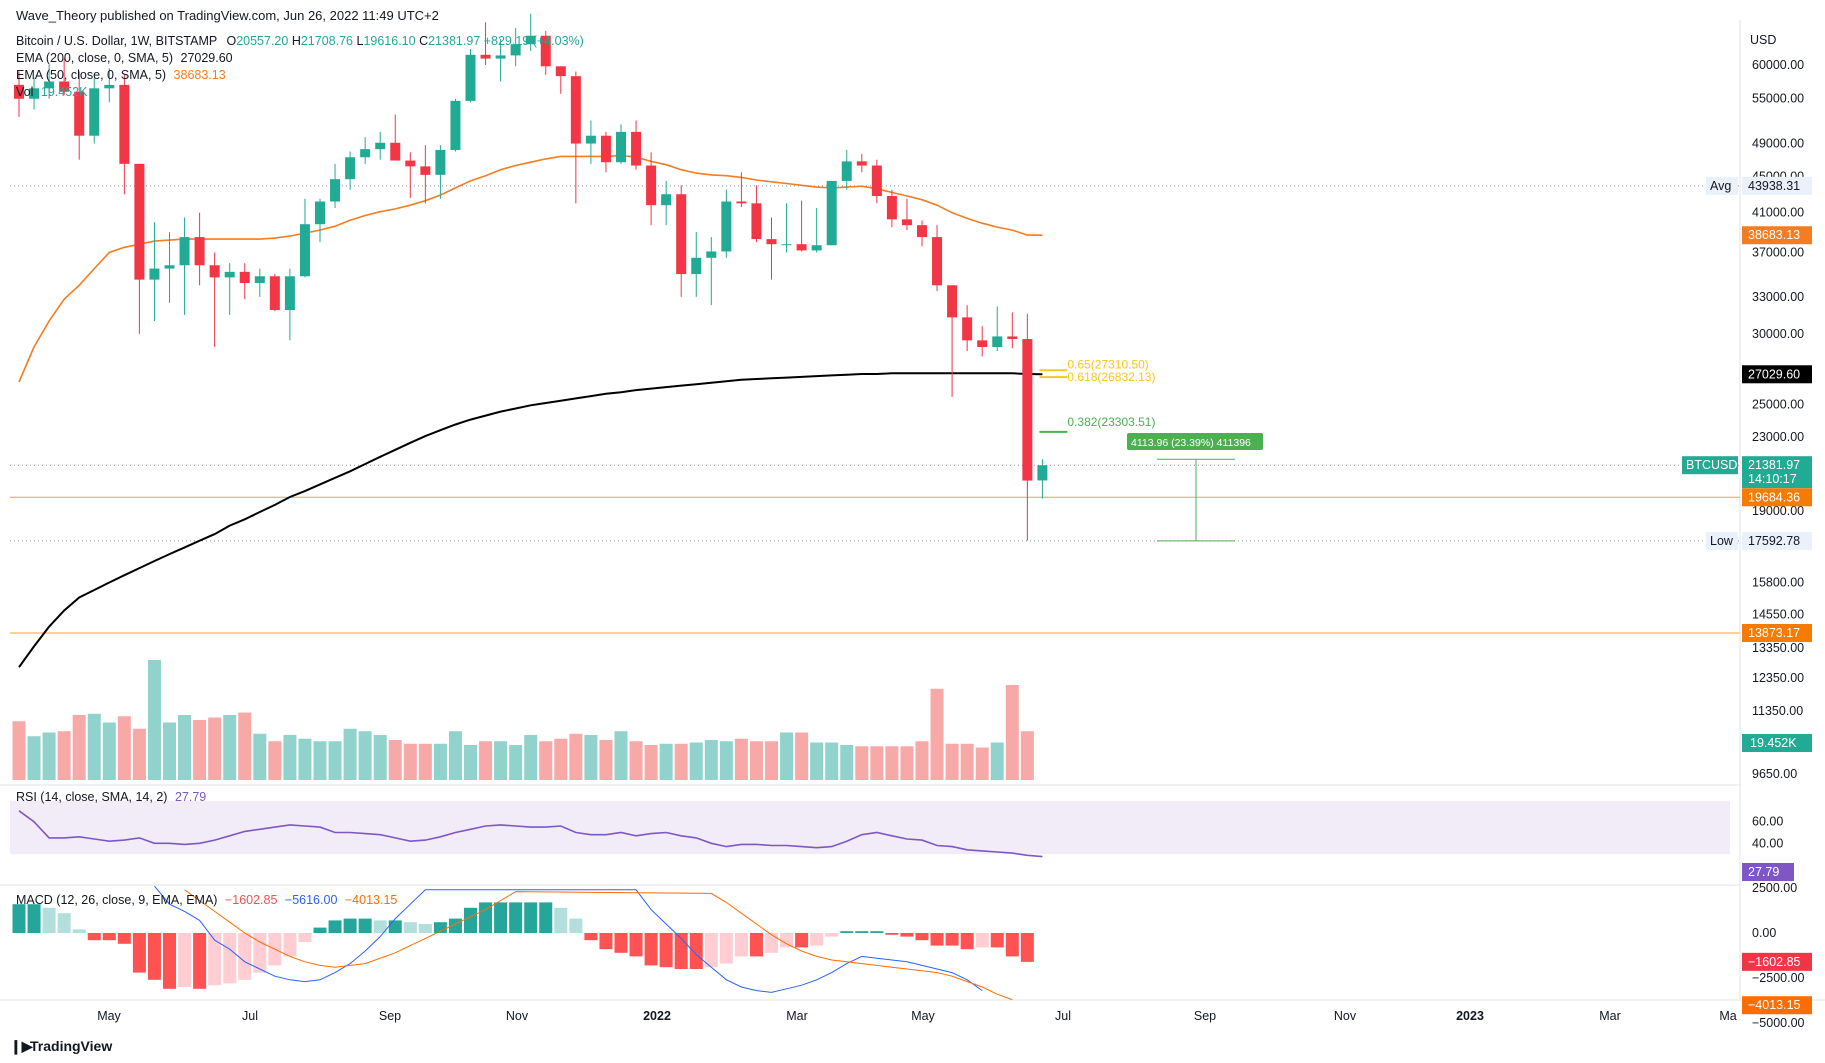 The image size is (1825, 1063). What do you see at coordinates (190, 797) in the screenshot?
I see `rsi-value: 27.79` at bounding box center [190, 797].